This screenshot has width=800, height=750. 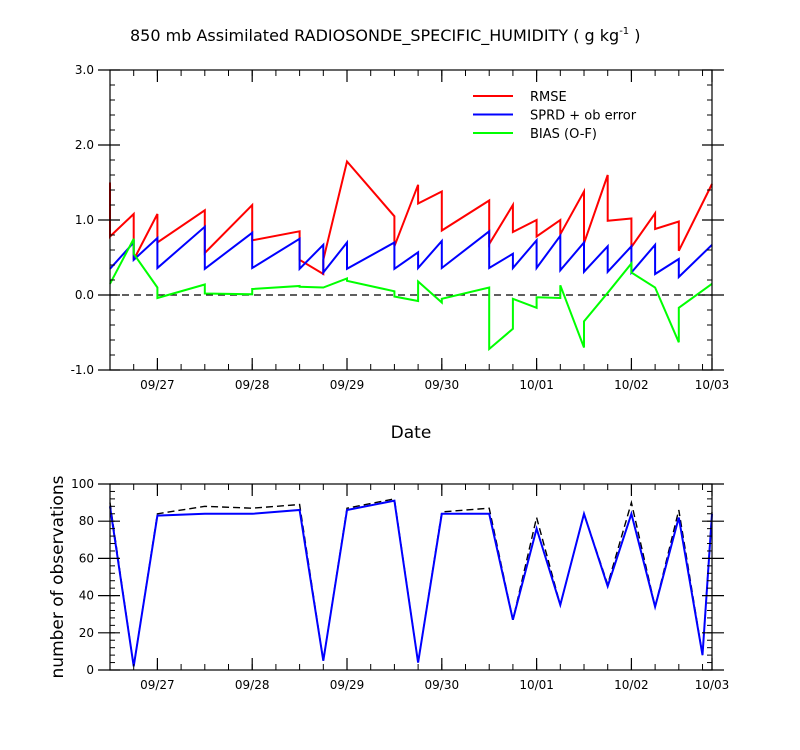 I want to click on top-chart-y-tick-label: 3.0, so click(x=84, y=70).